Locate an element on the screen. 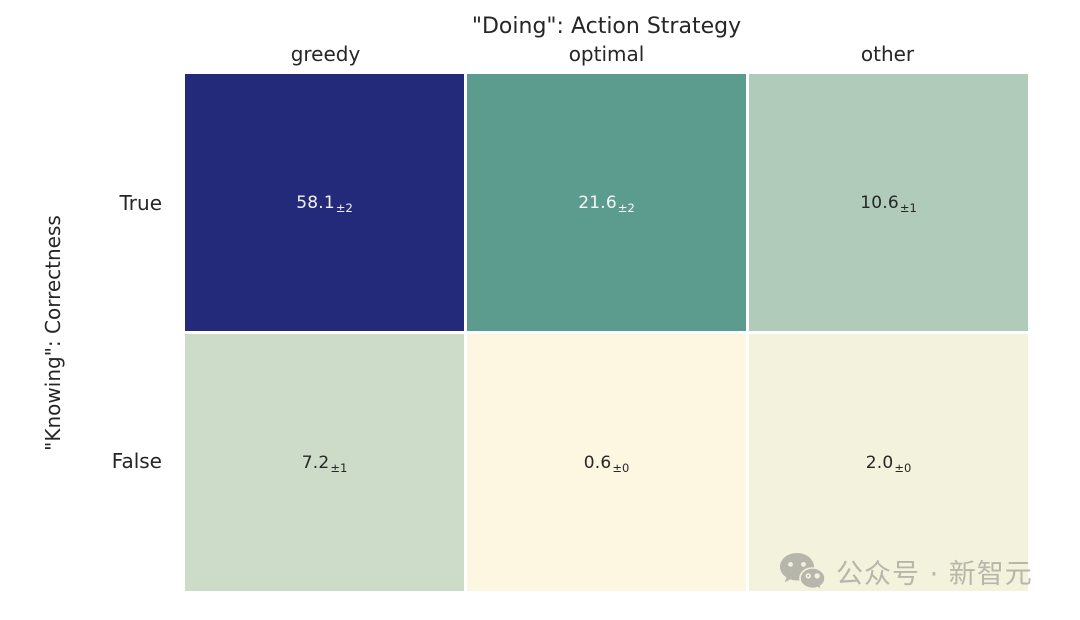 This screenshot has width=1080, height=620. x-tick-other: other is located at coordinates (887, 54).